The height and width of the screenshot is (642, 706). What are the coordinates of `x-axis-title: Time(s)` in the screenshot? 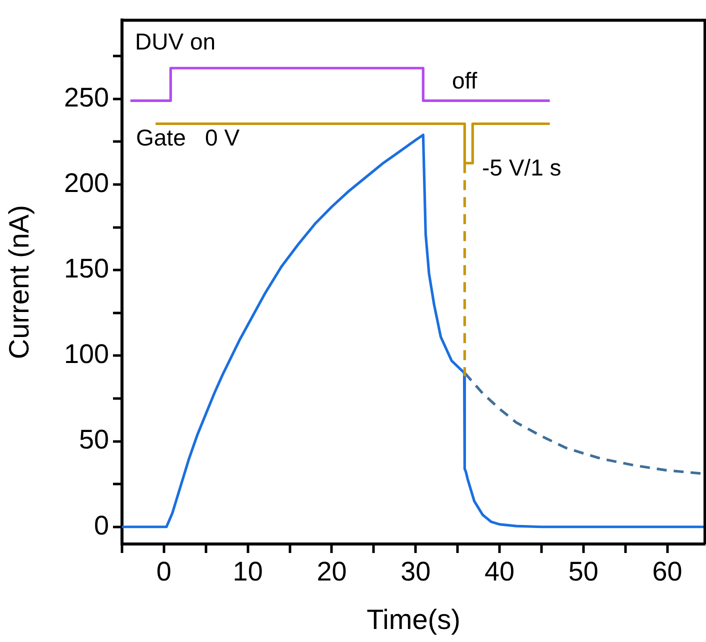 It's located at (413, 619).